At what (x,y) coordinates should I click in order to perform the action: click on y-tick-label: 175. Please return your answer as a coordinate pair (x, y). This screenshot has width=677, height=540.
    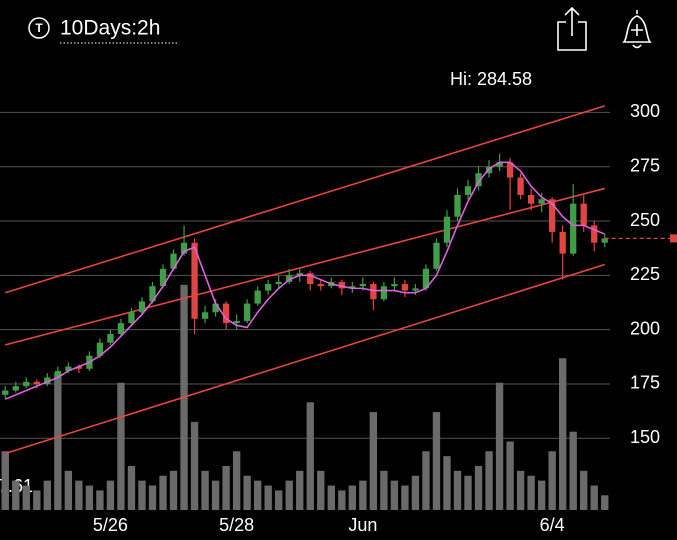
    Looking at the image, I should click on (645, 383).